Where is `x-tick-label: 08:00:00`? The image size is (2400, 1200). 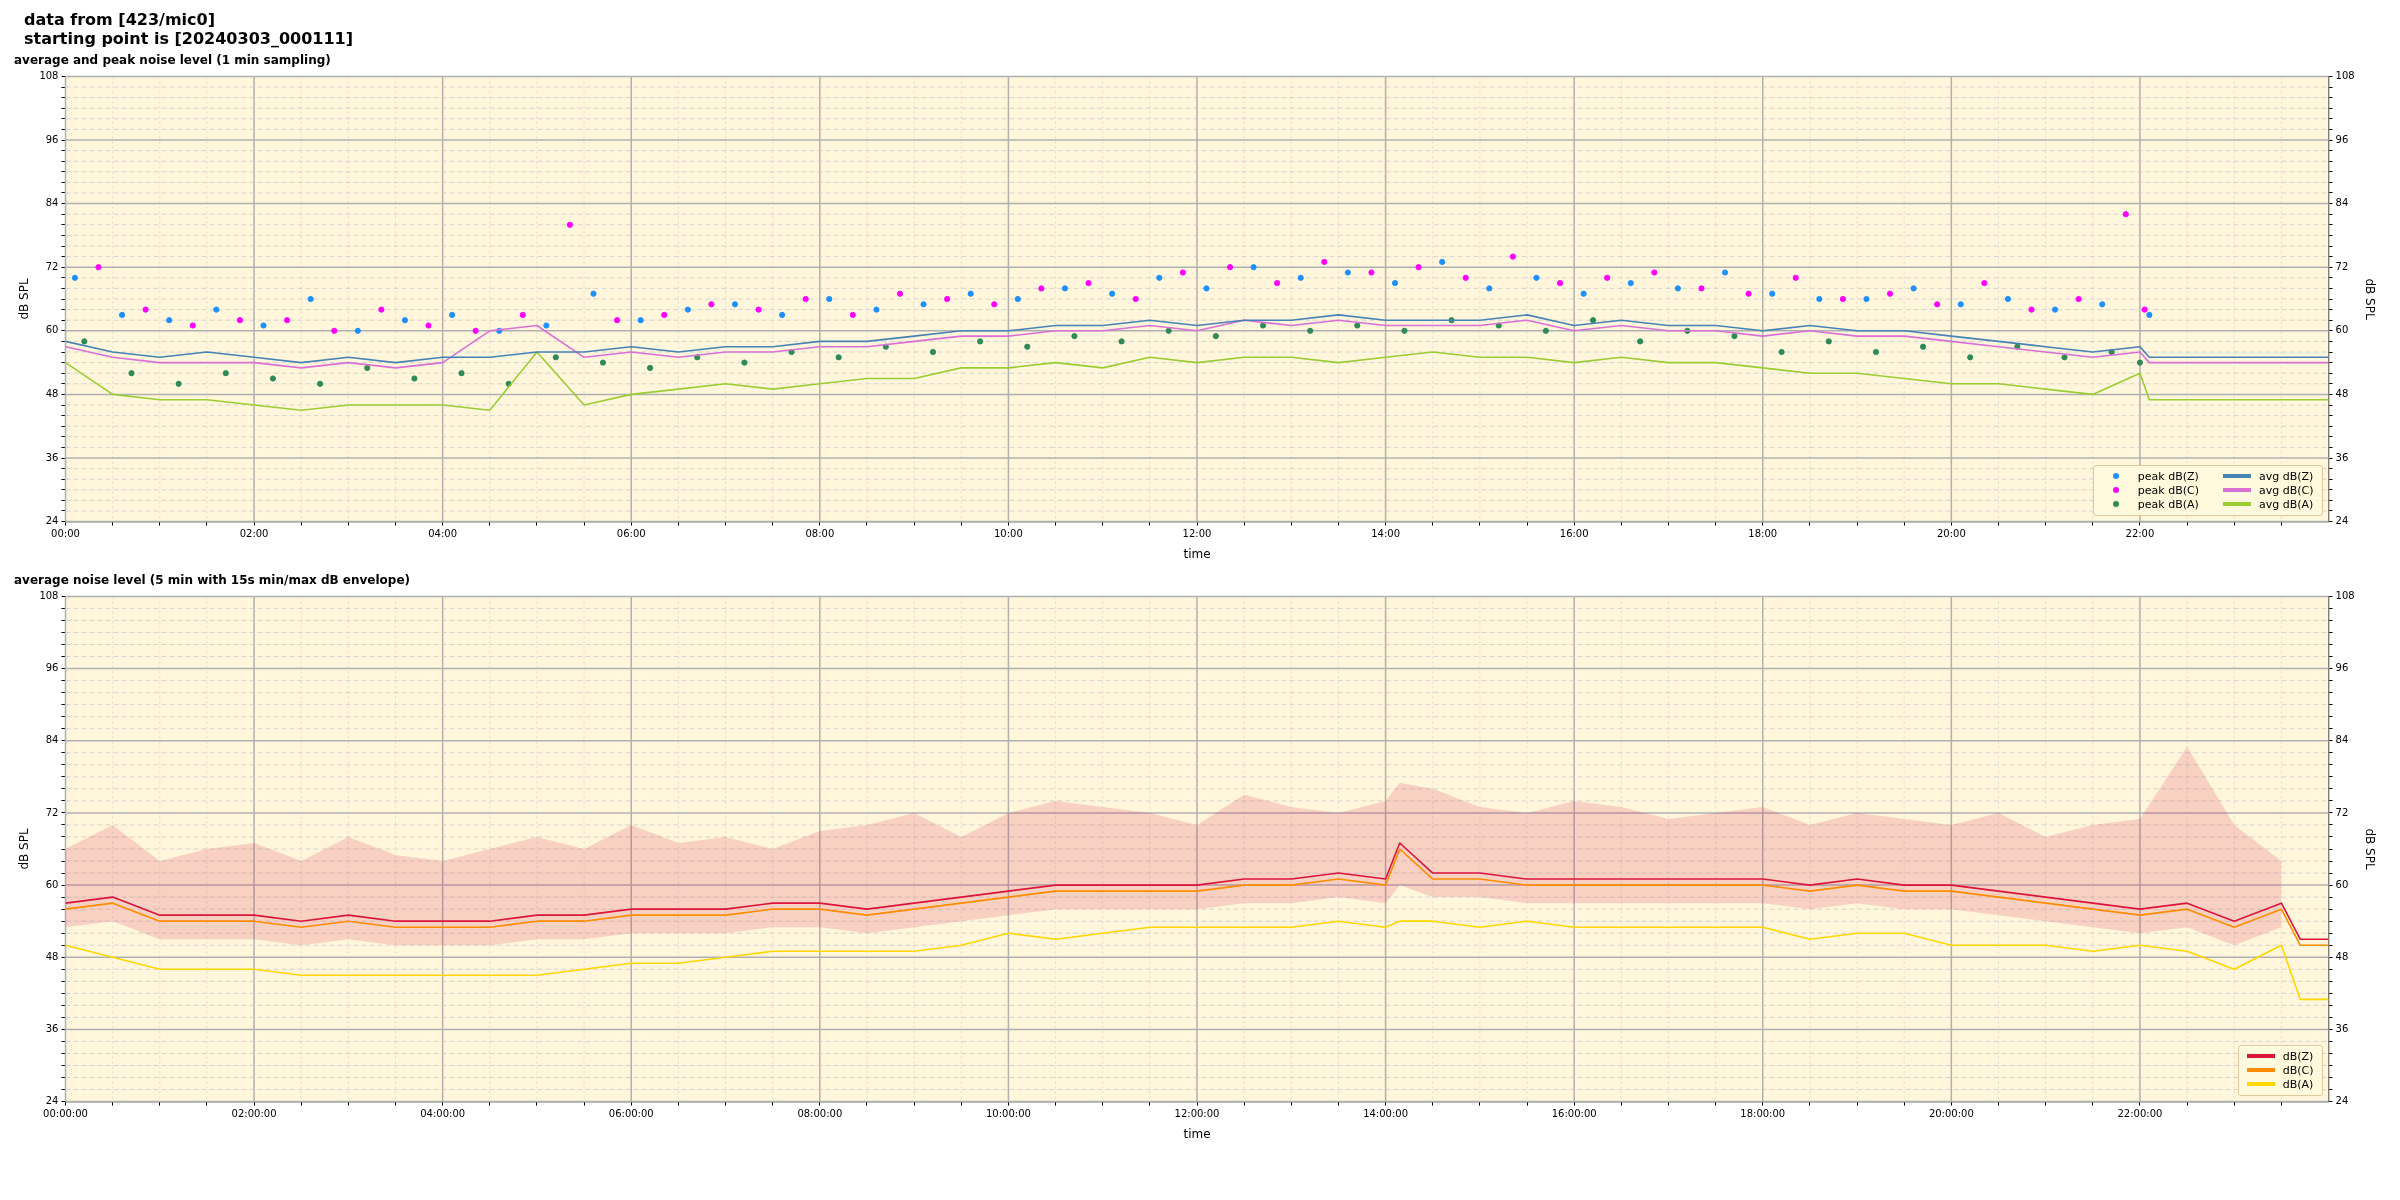
x-tick-label: 08:00:00 is located at coordinates (820, 1114).